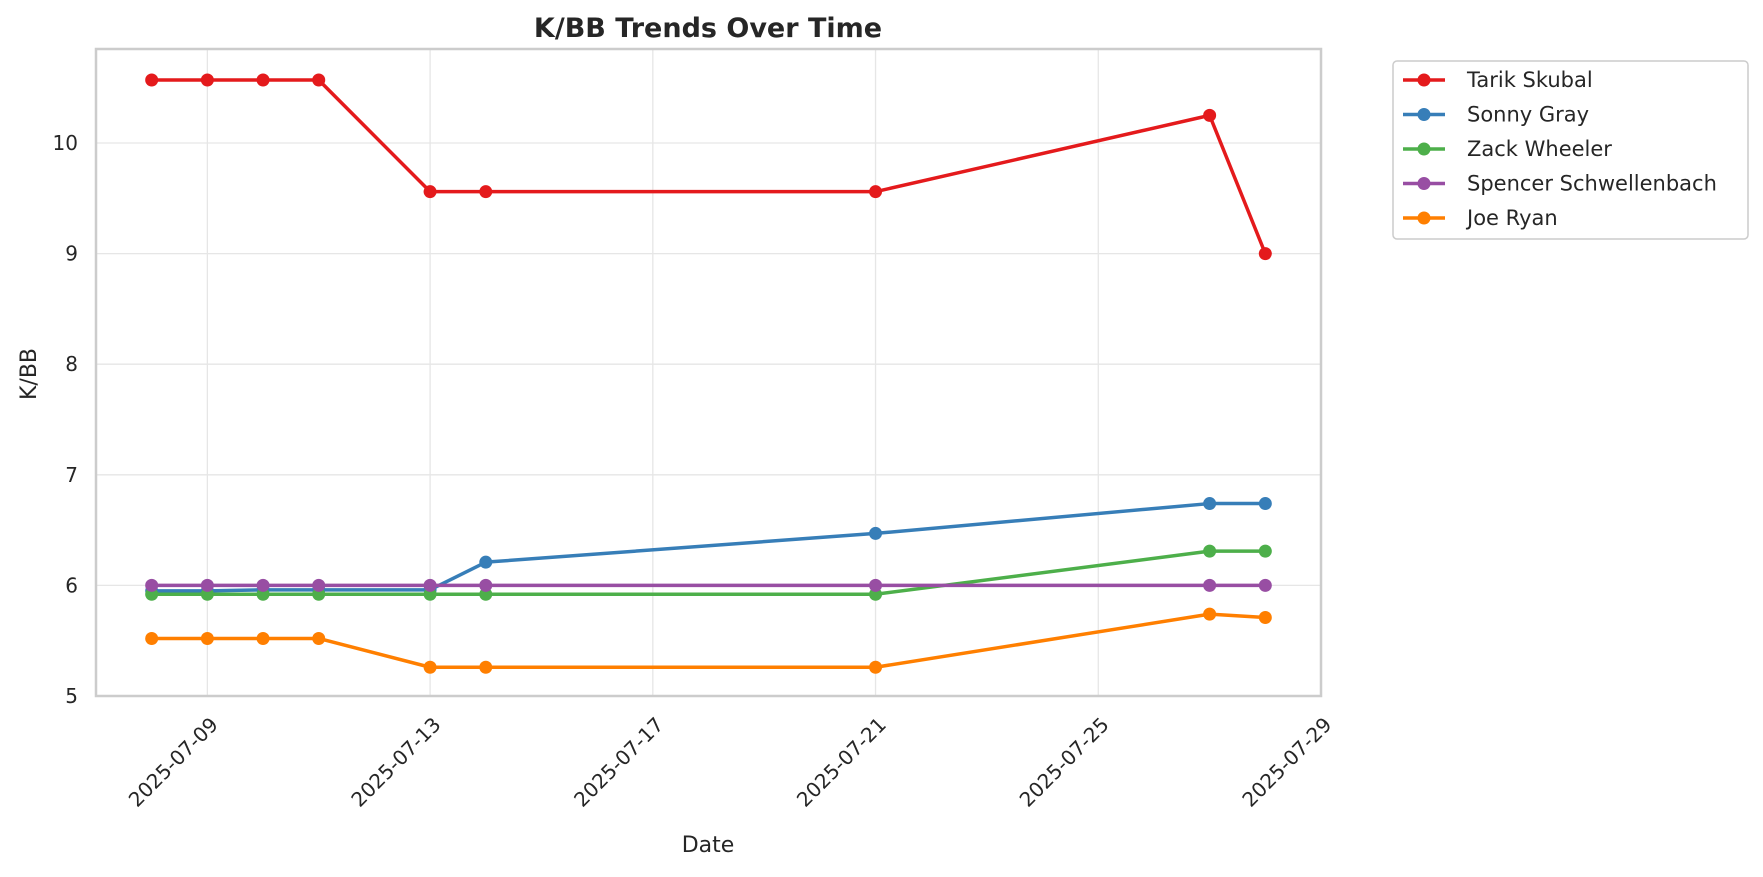 Image resolution: width=1763 pixels, height=877 pixels. I want to click on x-tick-label: 2025-07-29, so click(1286, 761).